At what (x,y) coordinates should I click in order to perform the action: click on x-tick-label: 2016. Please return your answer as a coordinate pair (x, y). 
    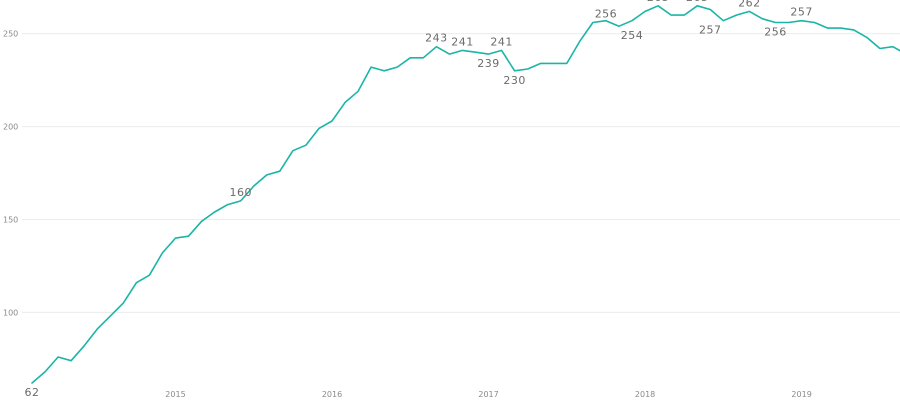
    Looking at the image, I should click on (332, 394).